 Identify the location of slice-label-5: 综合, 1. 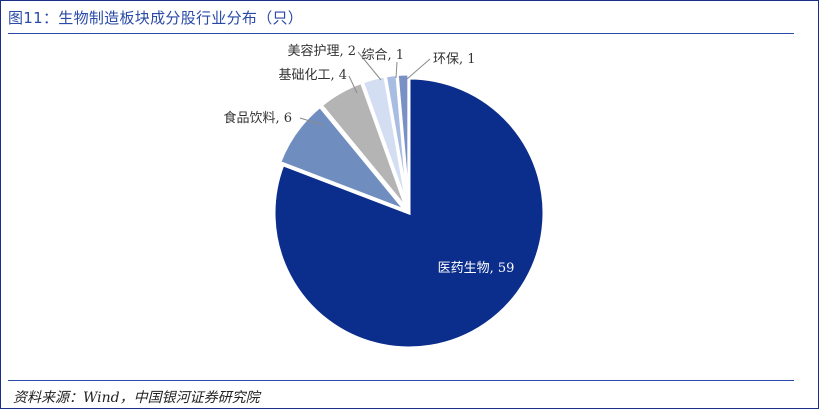
(382, 55).